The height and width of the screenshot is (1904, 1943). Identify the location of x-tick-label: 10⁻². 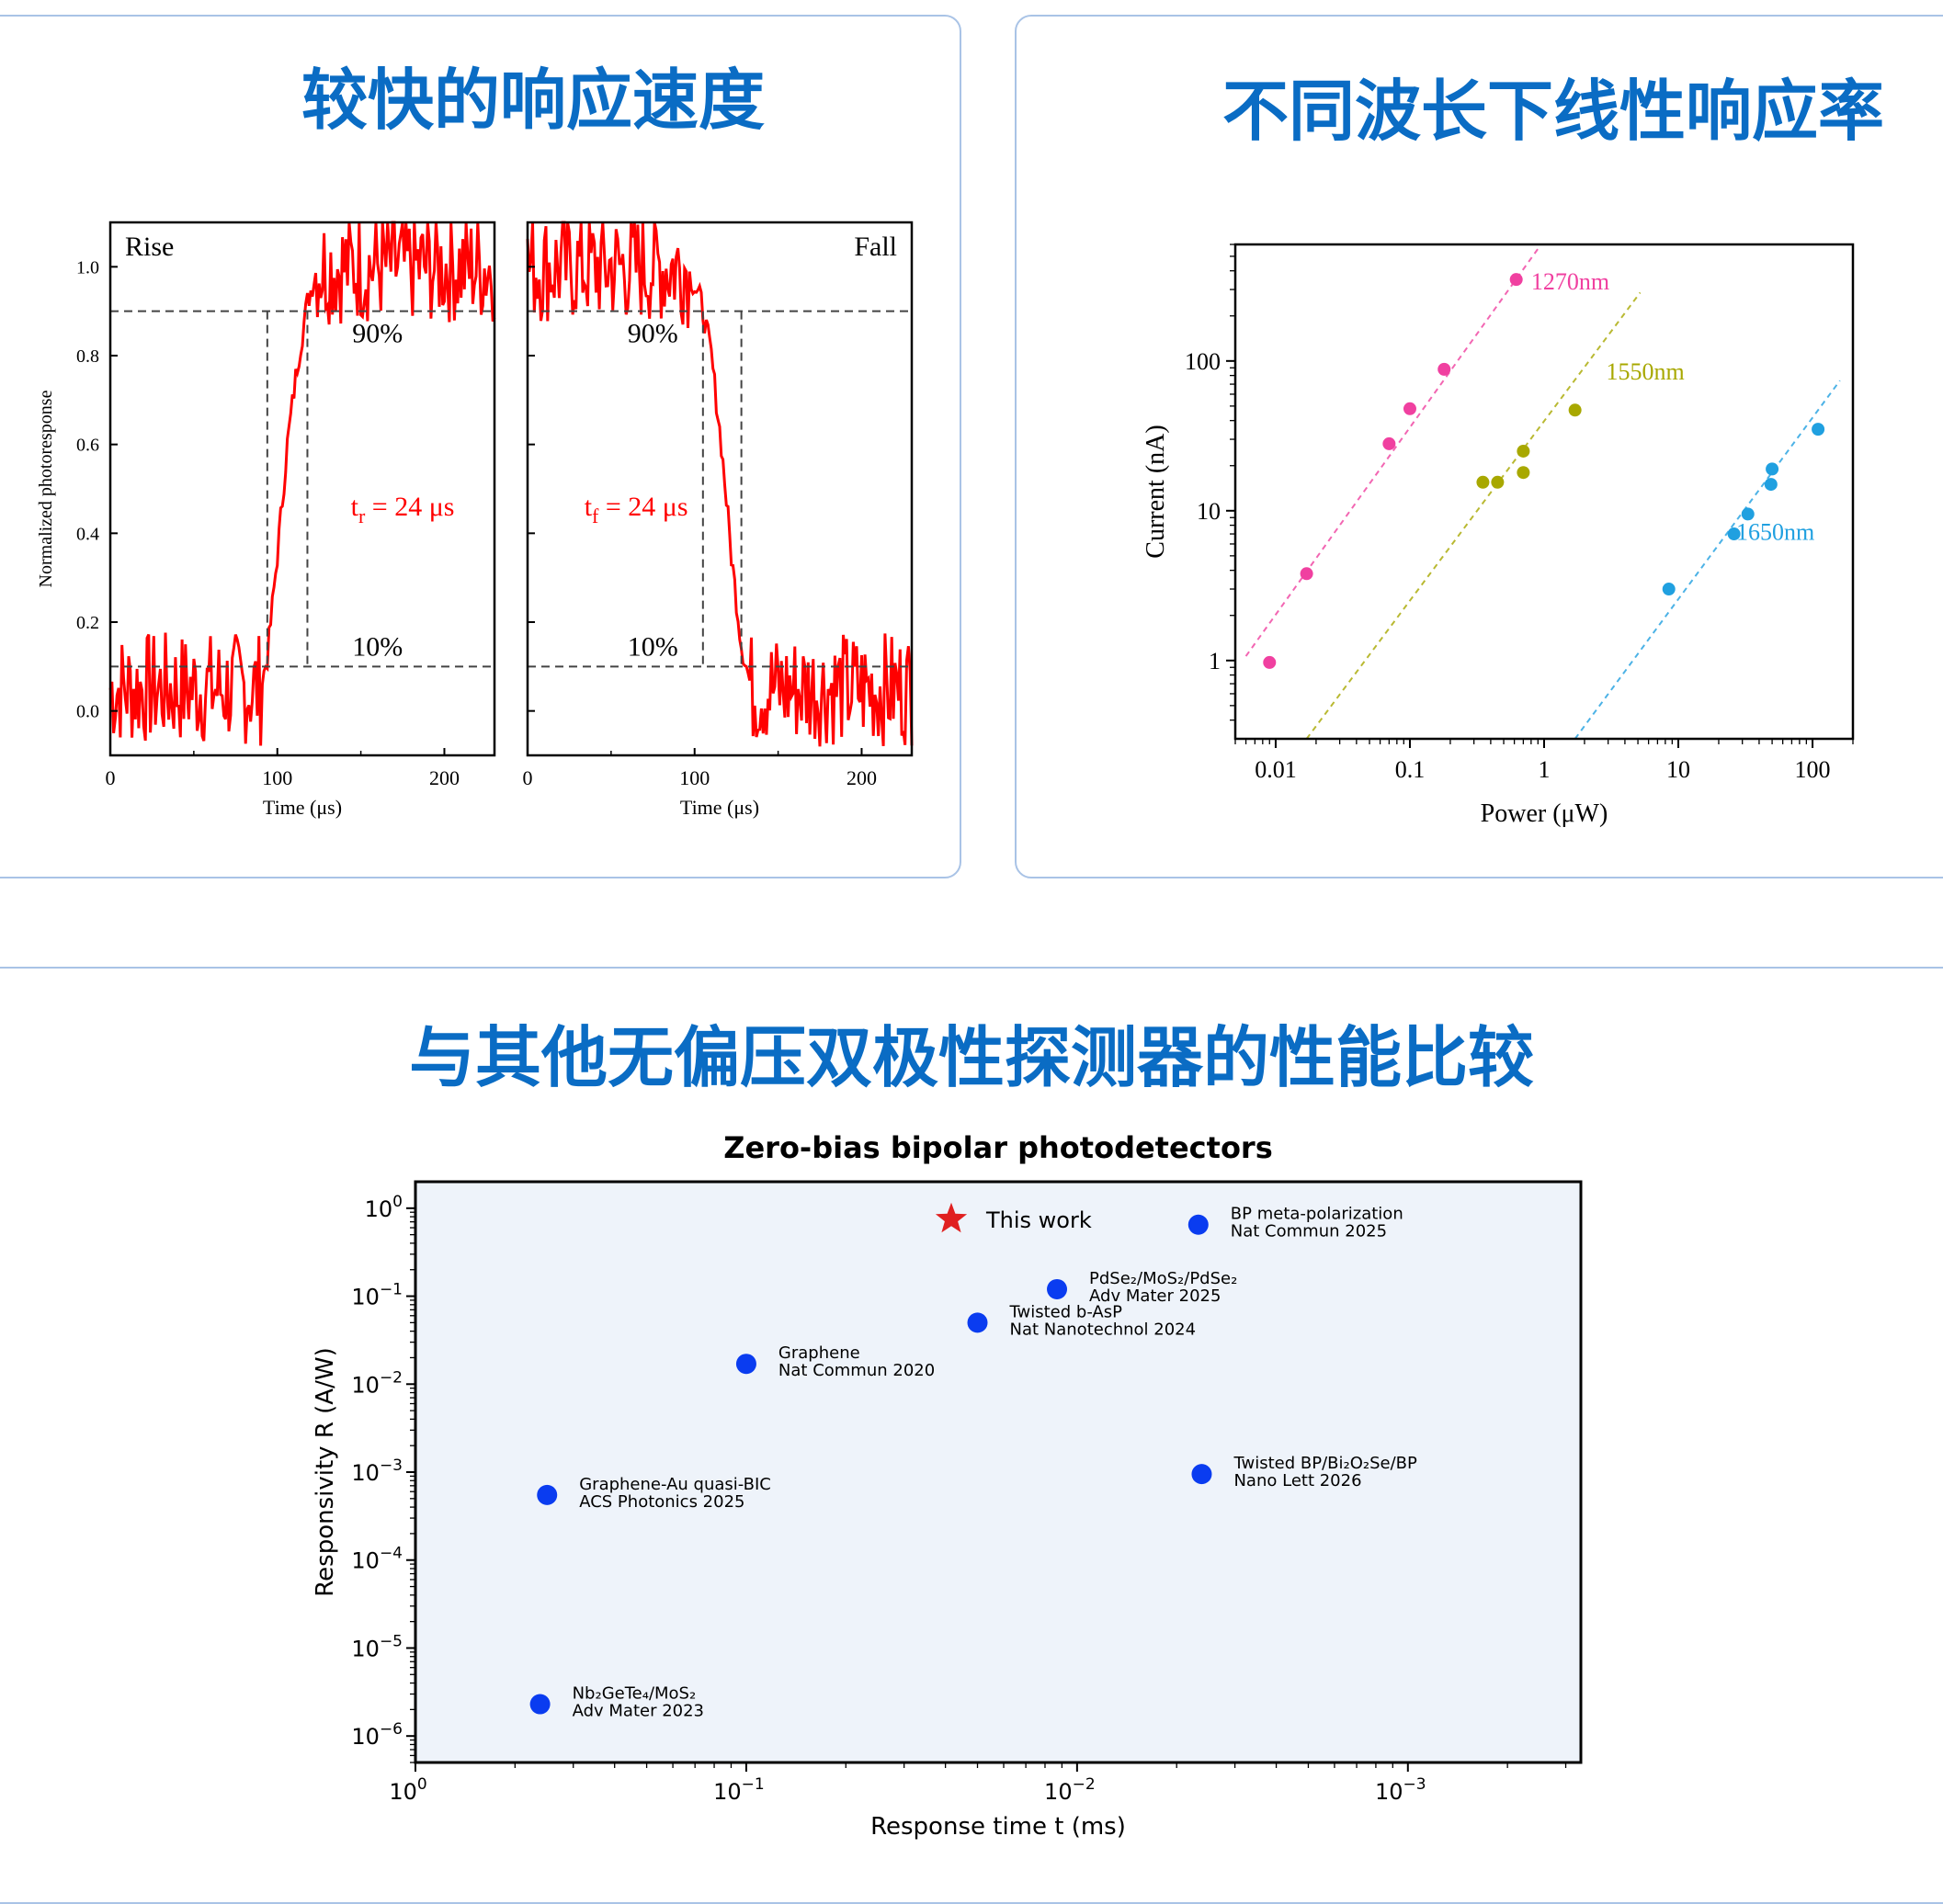
(1070, 1790).